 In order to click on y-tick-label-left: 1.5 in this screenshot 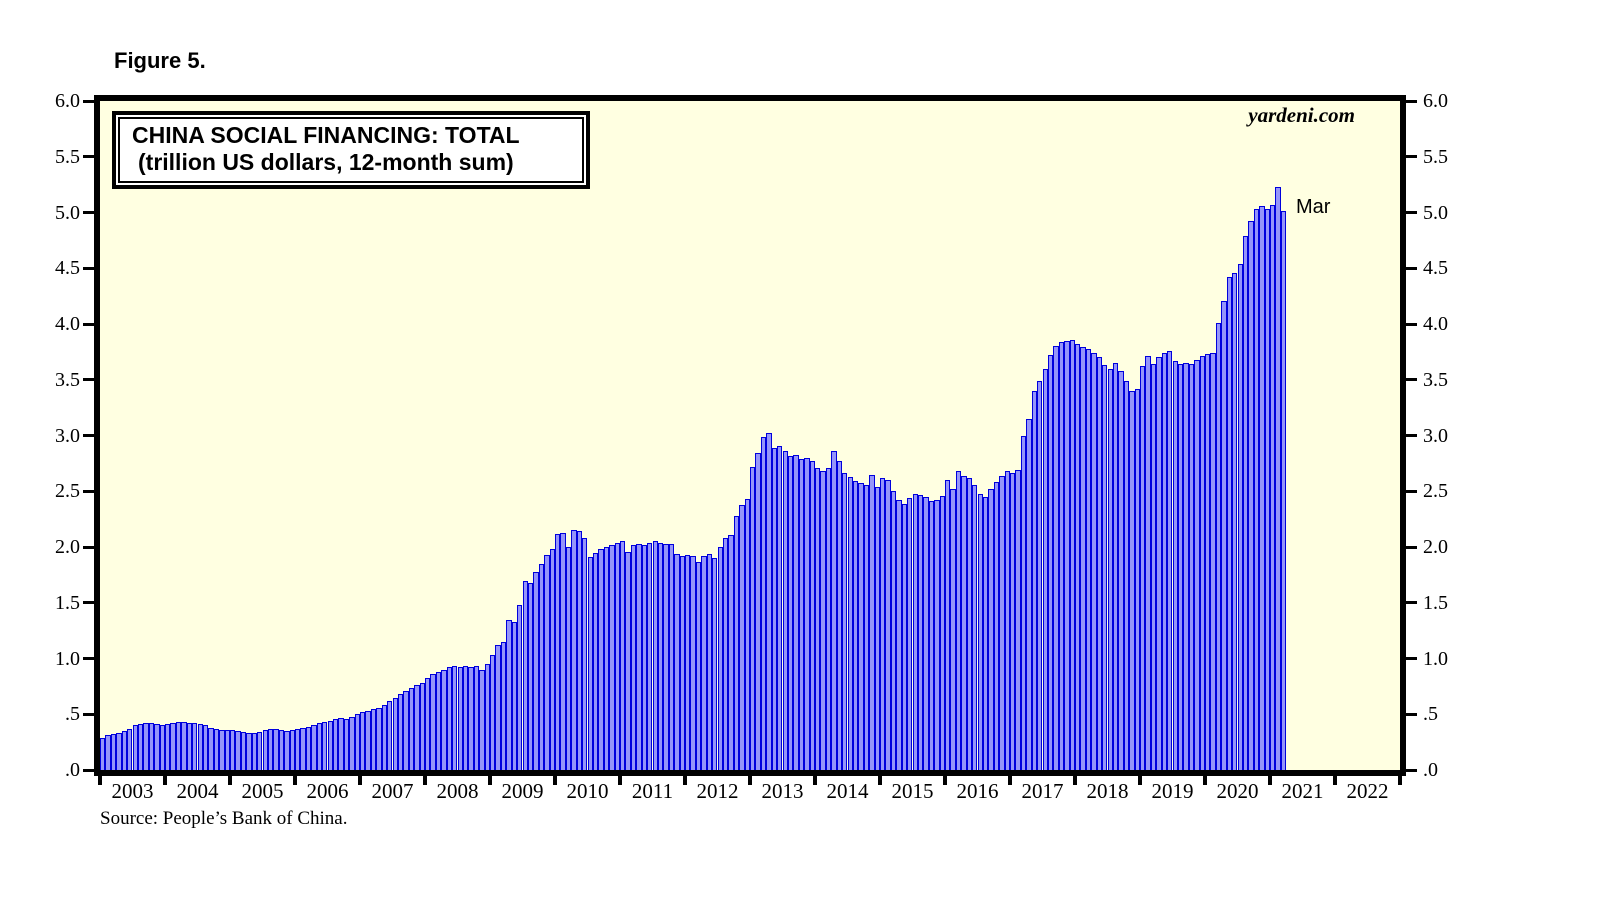, I will do `click(67, 602)`.